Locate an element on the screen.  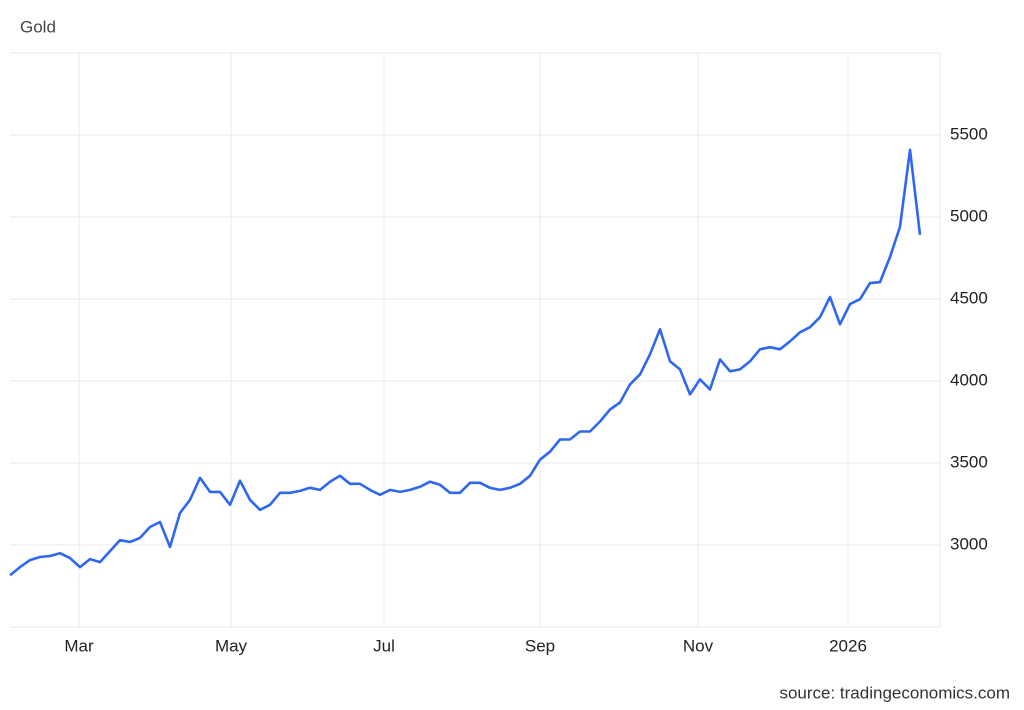
x-tick-label: Nov is located at coordinates (698, 645).